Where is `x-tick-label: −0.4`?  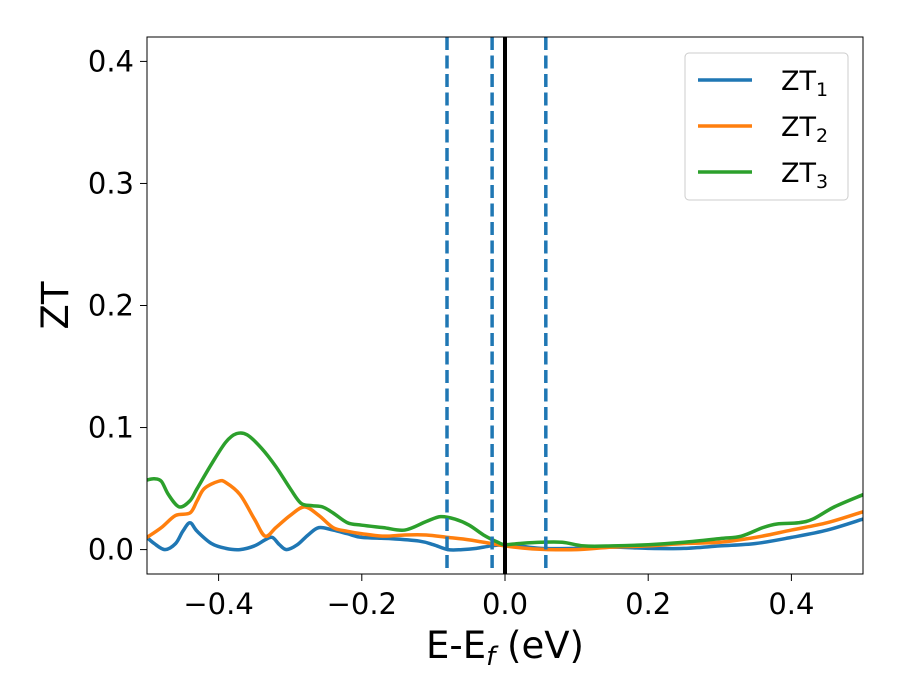
x-tick-label: −0.4 is located at coordinates (218, 604).